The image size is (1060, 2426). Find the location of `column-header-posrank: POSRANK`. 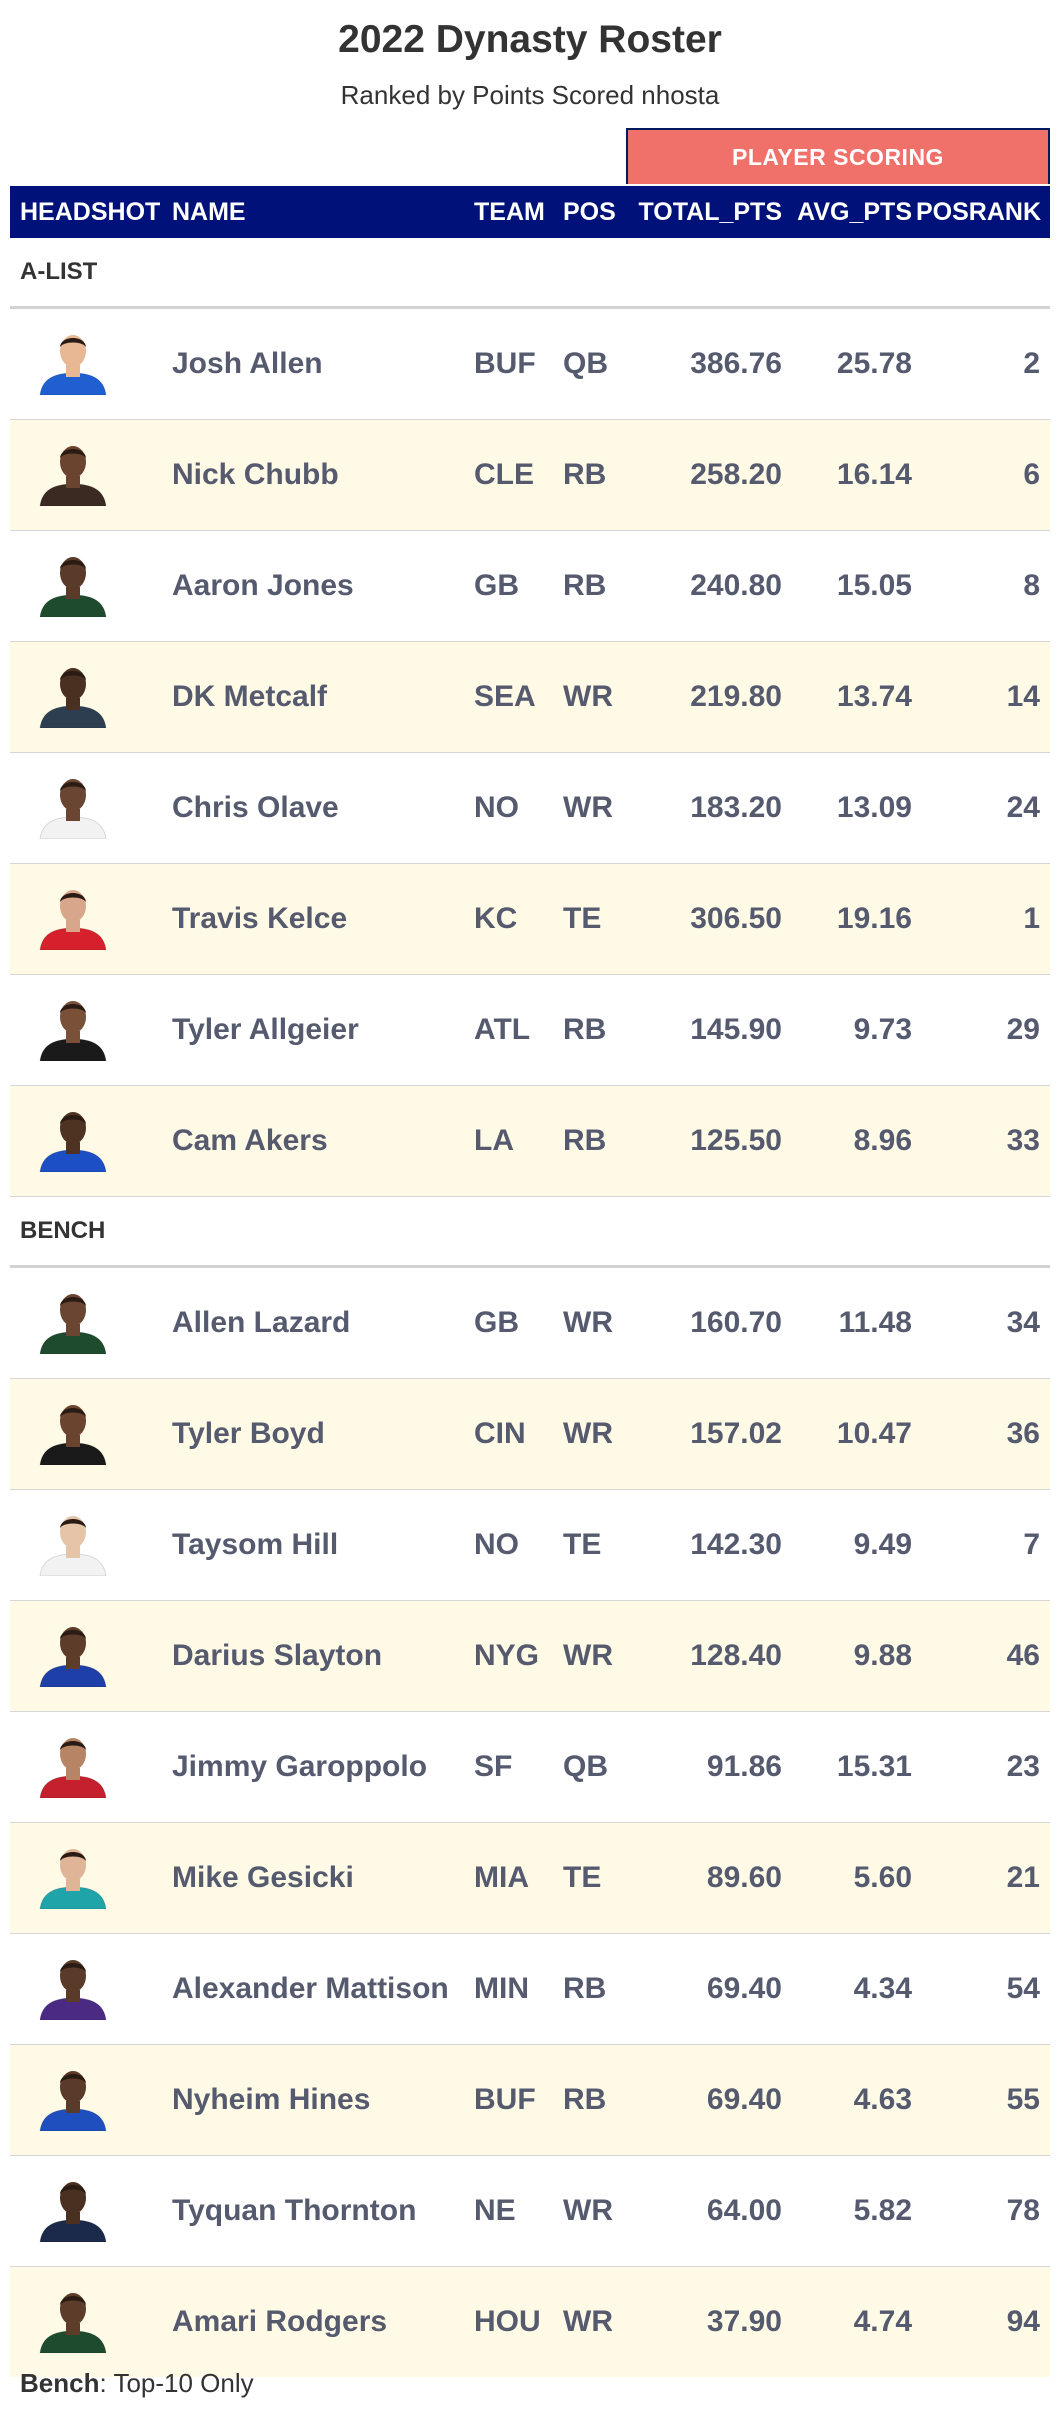

column-header-posrank: POSRANK is located at coordinates (979, 212).